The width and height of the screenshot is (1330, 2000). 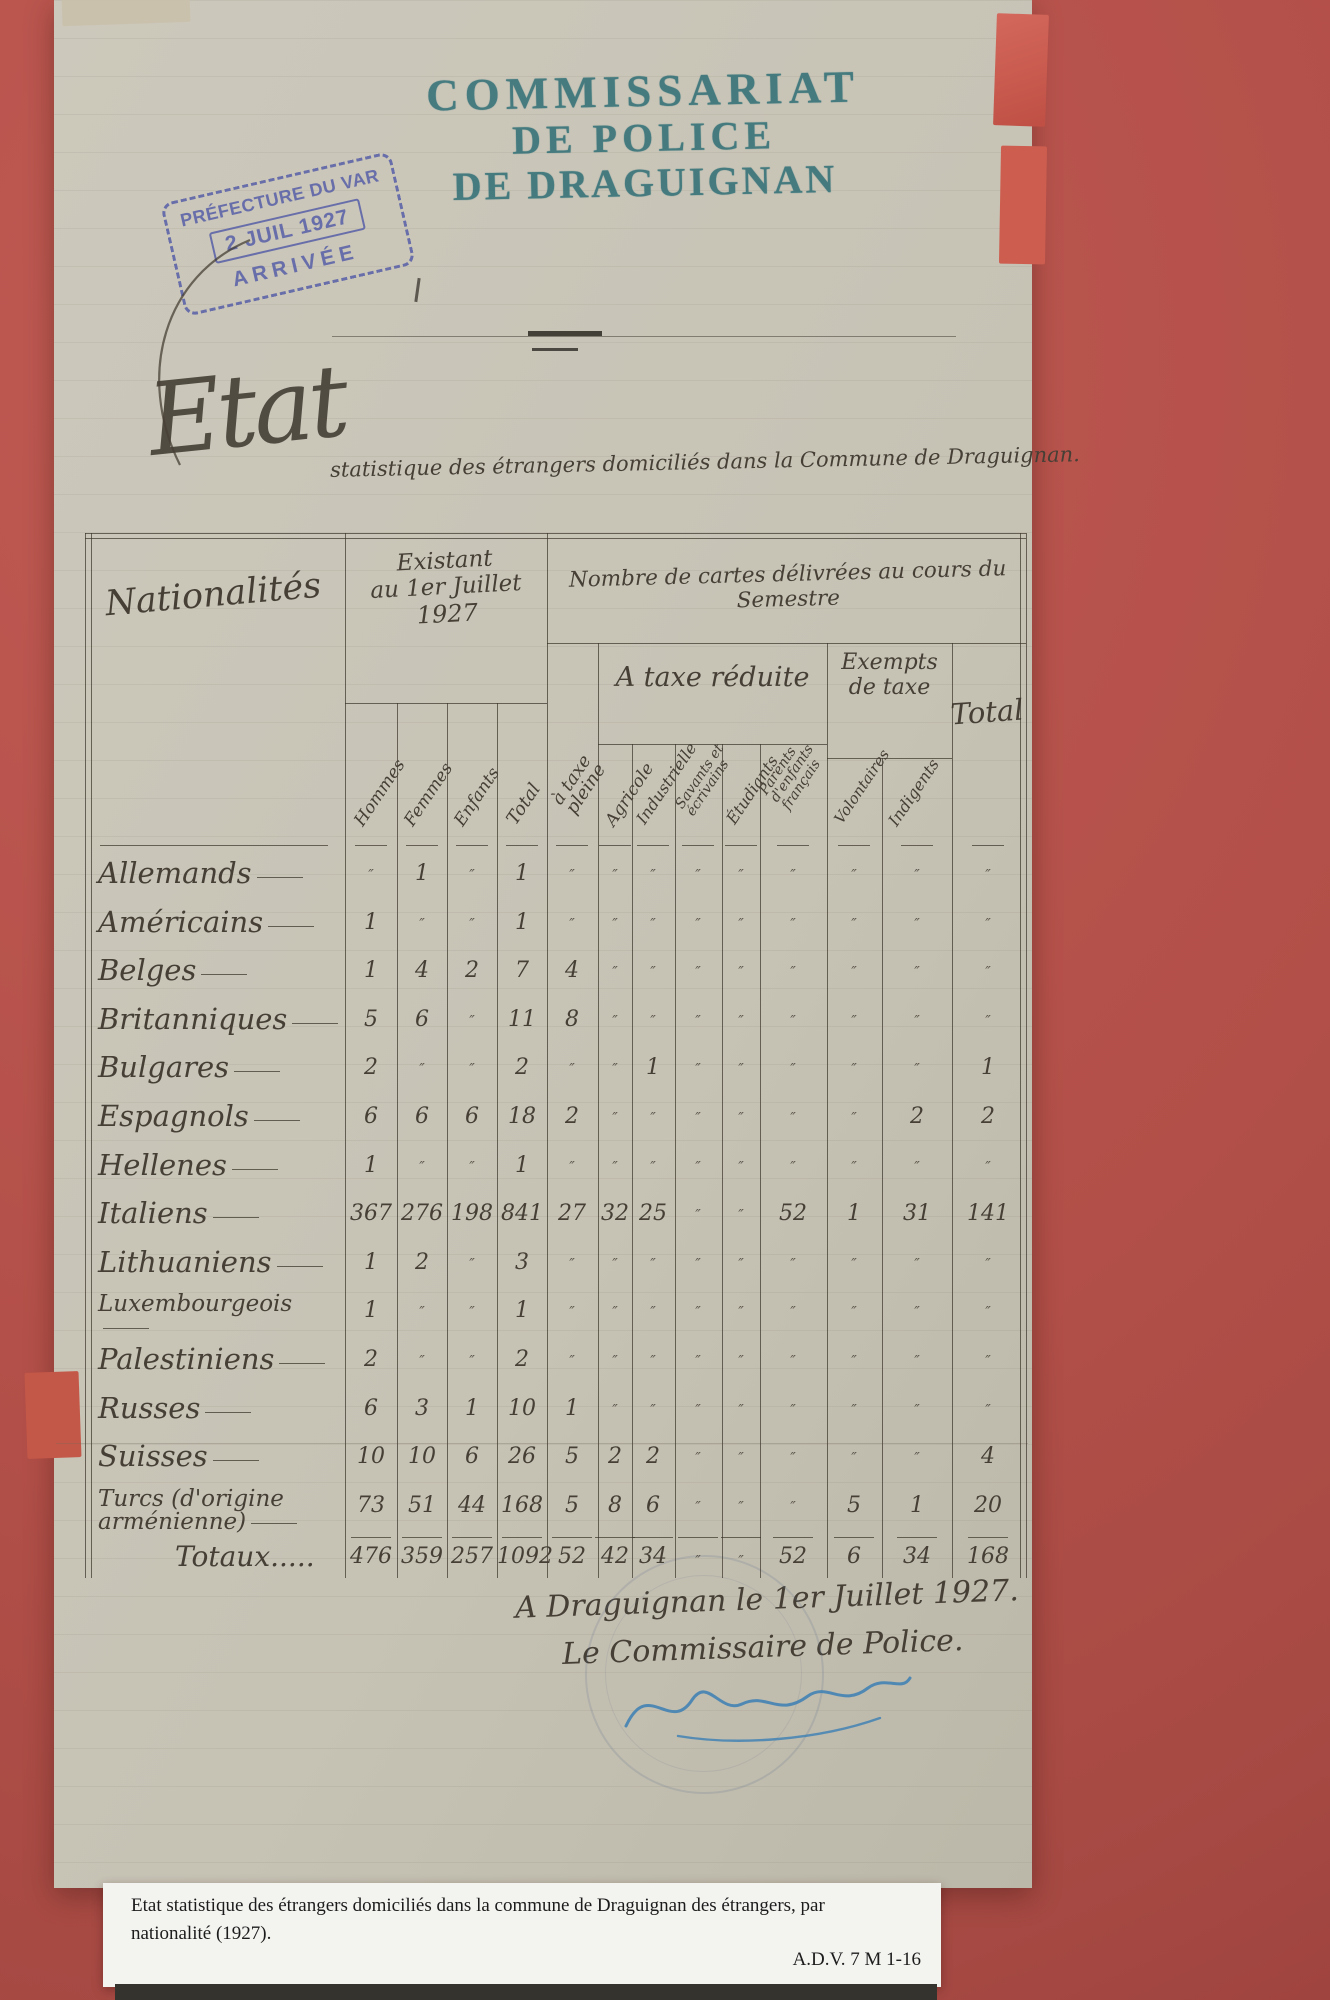 What do you see at coordinates (371, 1556) in the screenshot?
I see `total-value: 476` at bounding box center [371, 1556].